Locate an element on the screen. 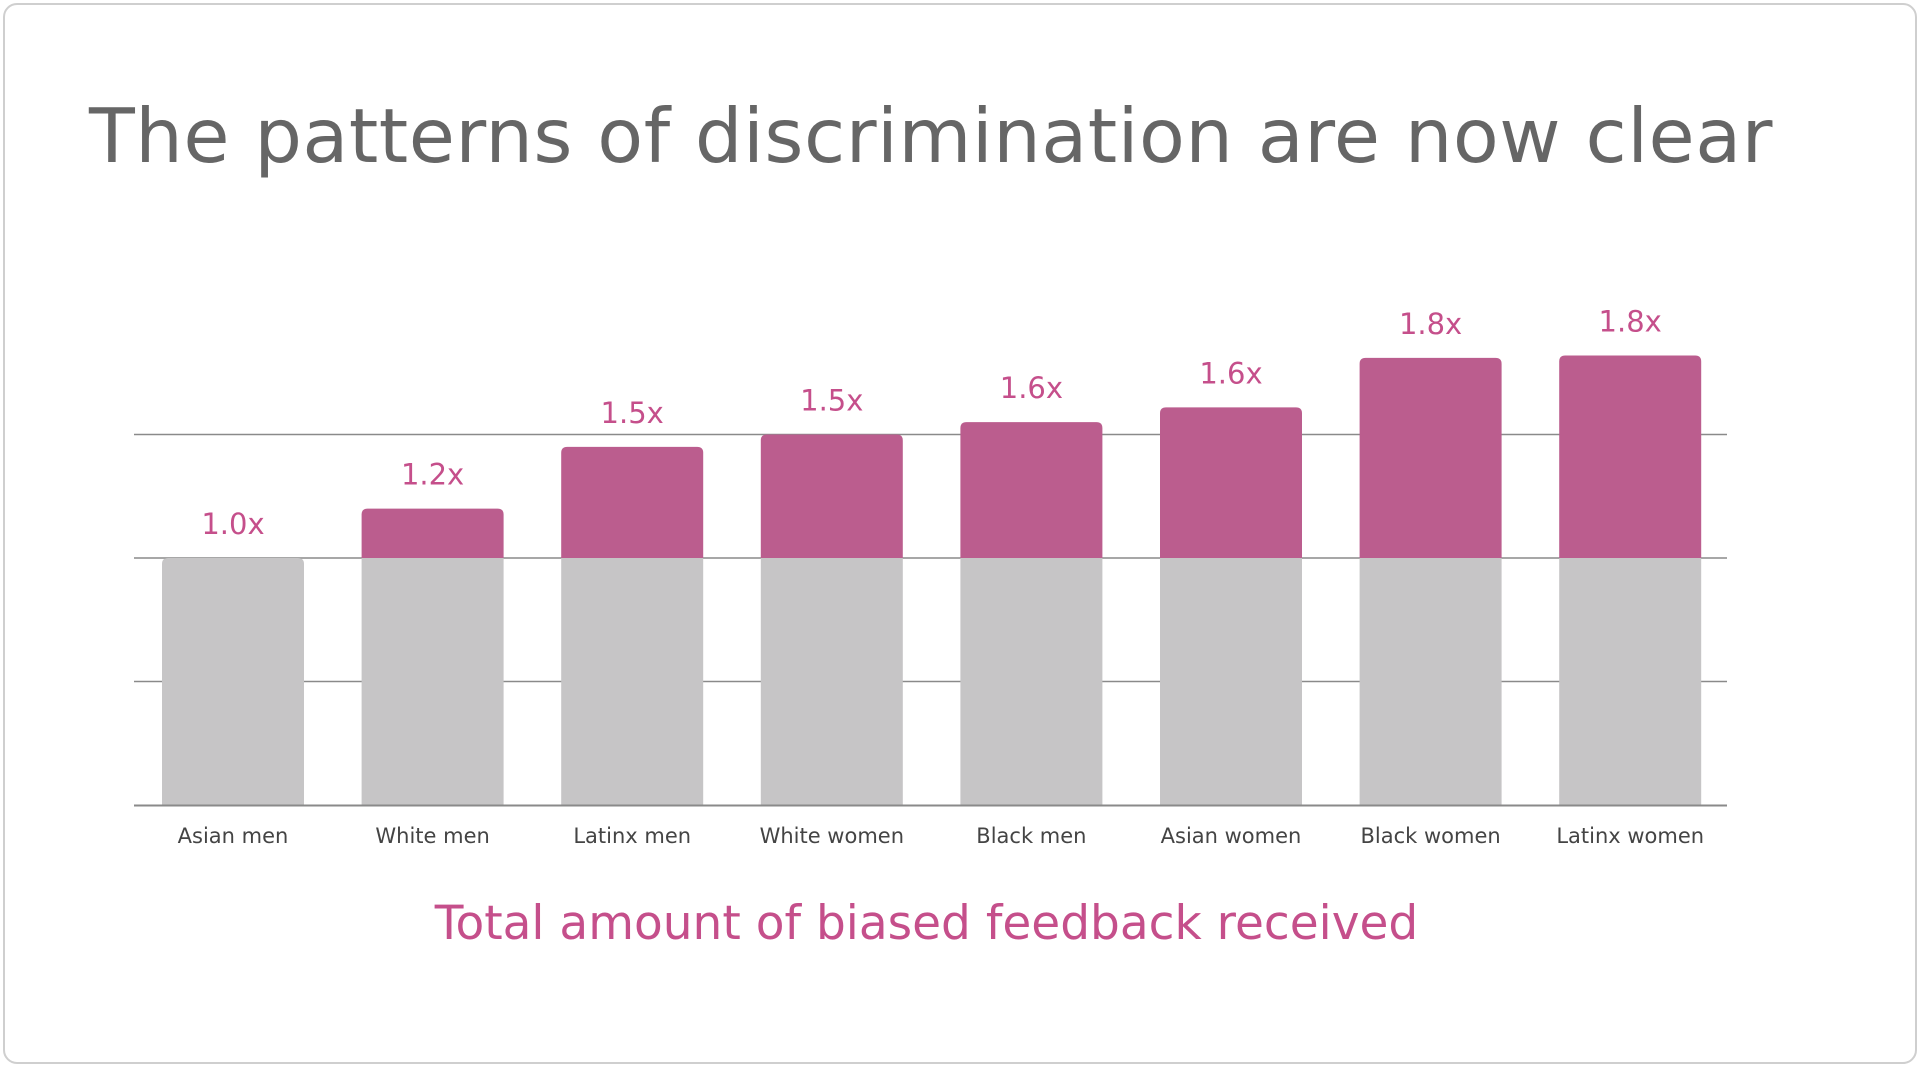  x-tick-label: Latinx women is located at coordinates (1630, 836).